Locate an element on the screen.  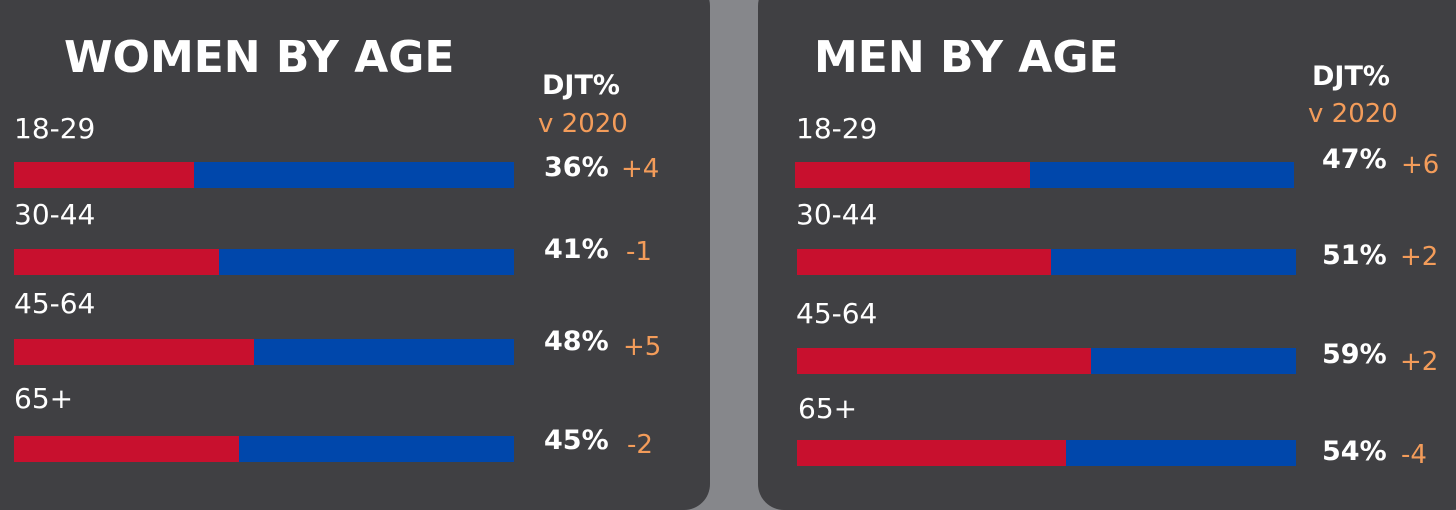
men-age-label: 65+ is located at coordinates (828, 408).